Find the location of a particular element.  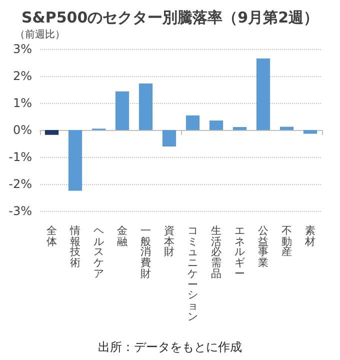

x-tick-label: 全体 is located at coordinates (52, 236).